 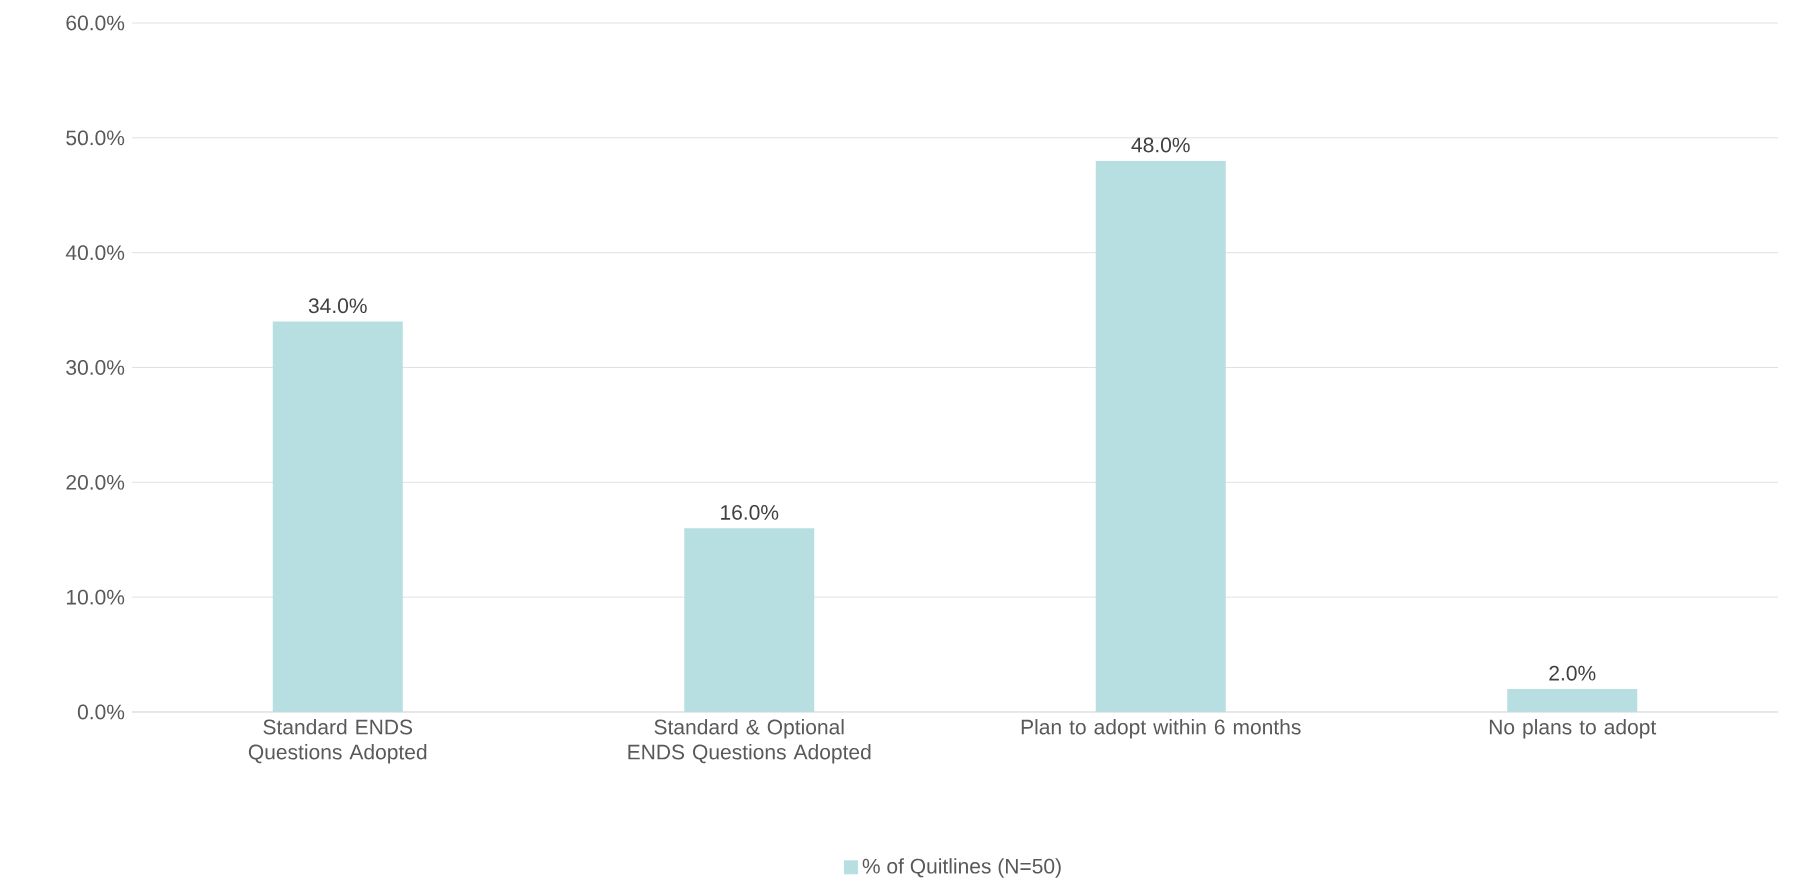 I want to click on data-label: 16.0%, so click(x=750, y=512).